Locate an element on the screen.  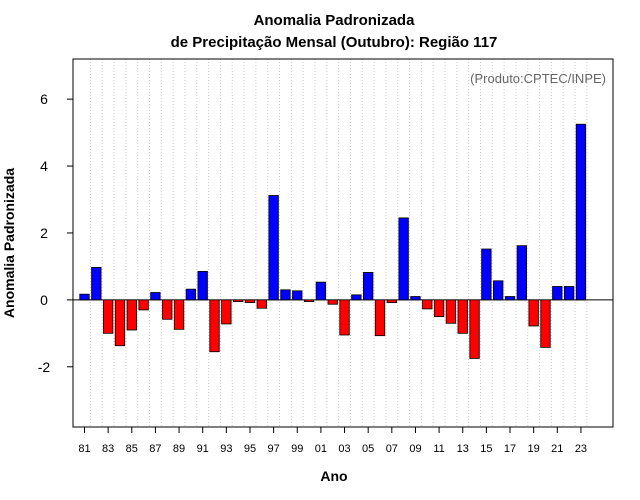
x-tick-label: 13 is located at coordinates (463, 449).